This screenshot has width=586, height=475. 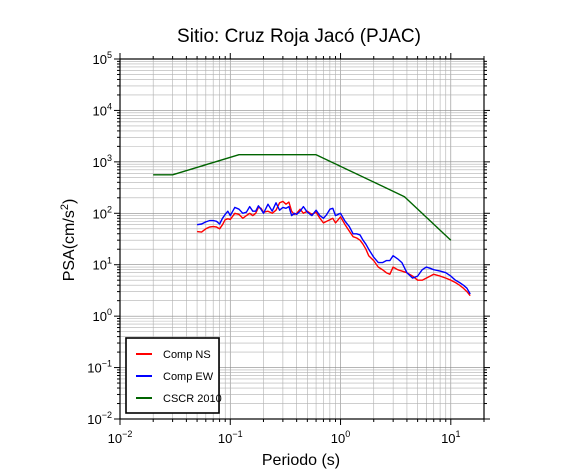 What do you see at coordinates (99, 238) in the screenshot?
I see `y-tick-labels: 10⁻² 10⁻¹ 10⁰ 10¹ 10² 10³ 10⁴ 10⁵` at bounding box center [99, 238].